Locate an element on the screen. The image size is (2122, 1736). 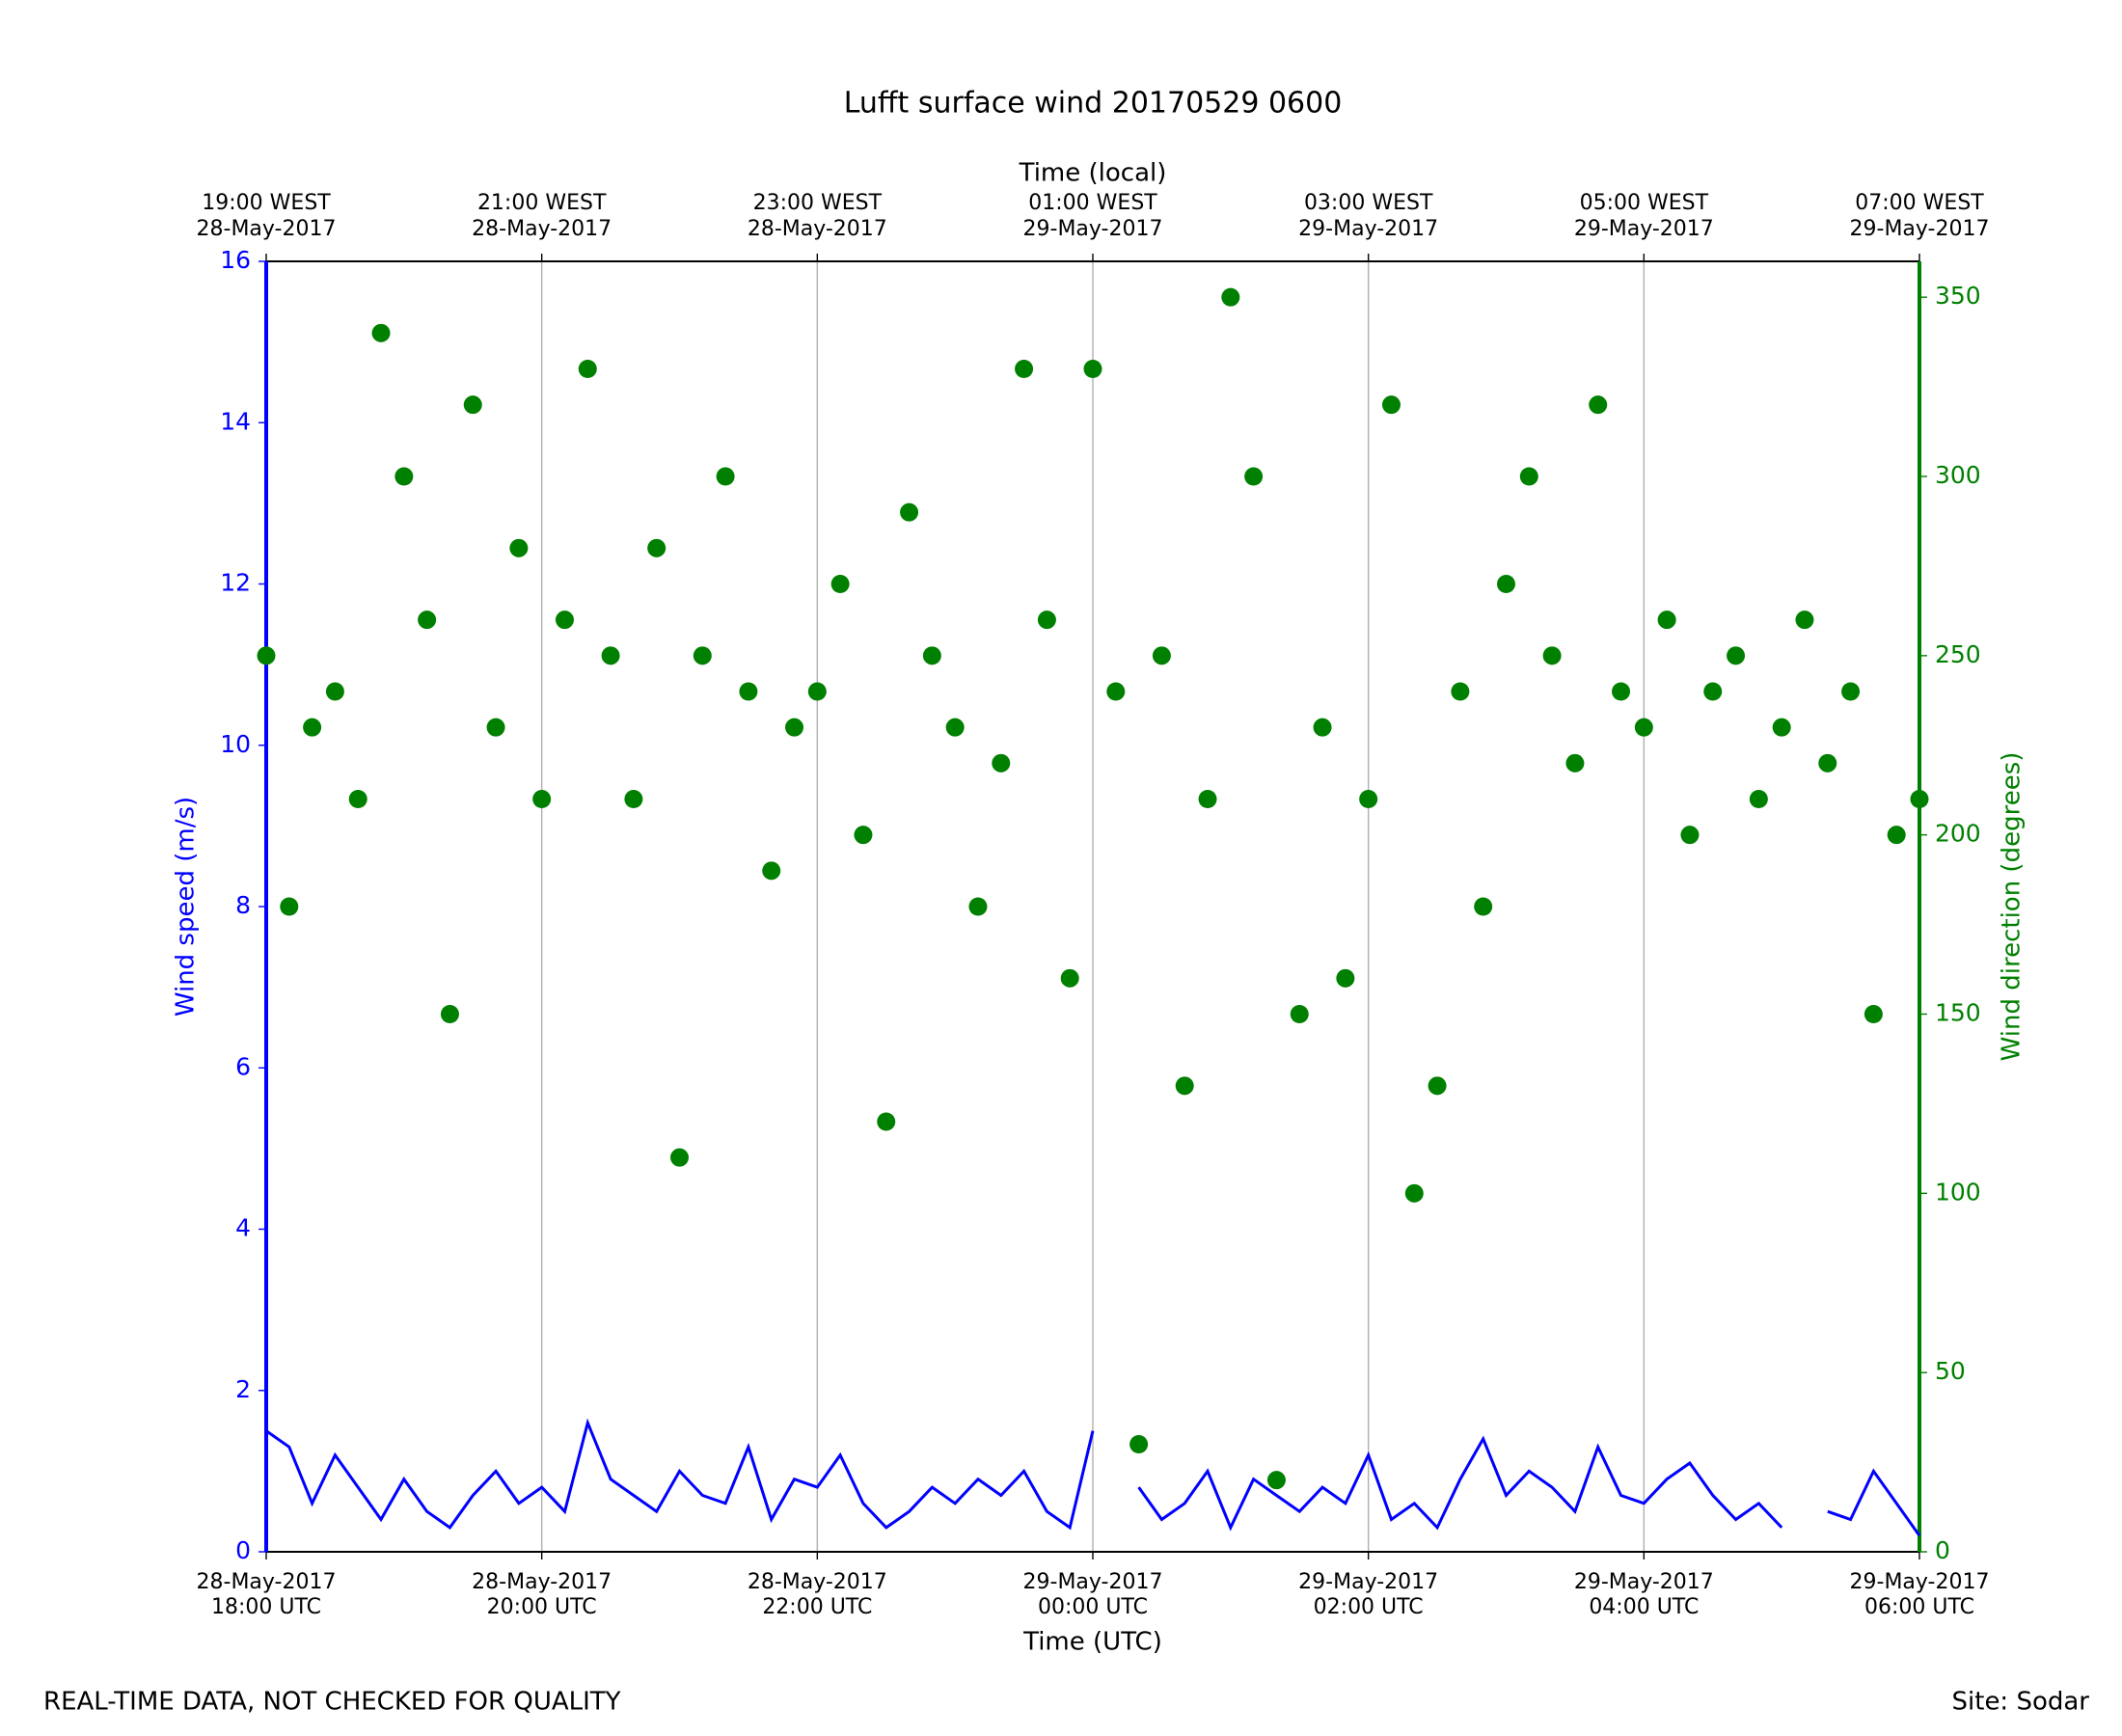
y2-tick-label: 200 is located at coordinates (1958, 834).